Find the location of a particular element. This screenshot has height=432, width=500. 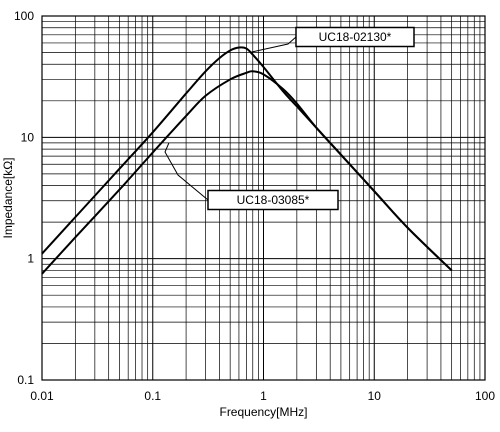

x-tick-label: 100 is located at coordinates (485, 396).